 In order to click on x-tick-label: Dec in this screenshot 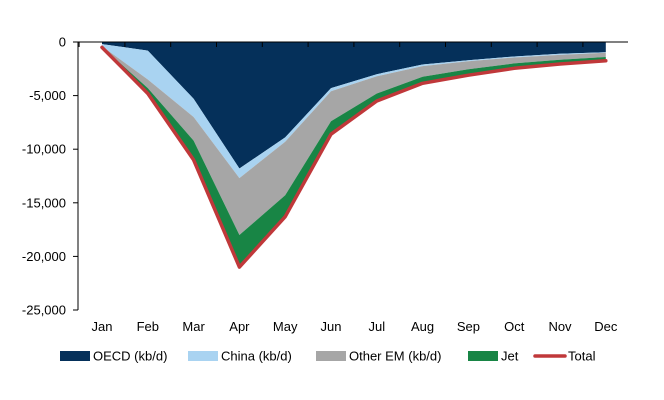, I will do `click(606, 326)`.